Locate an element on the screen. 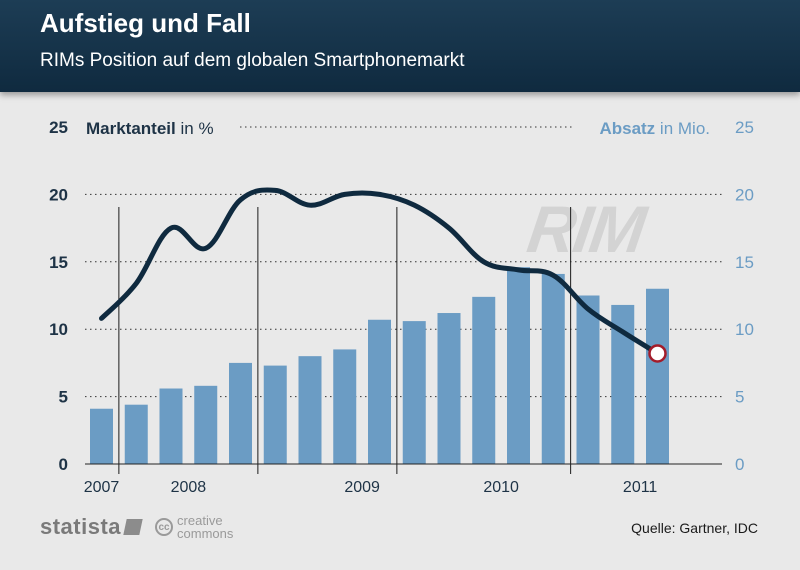  cc-text-bottom: commons is located at coordinates (205, 533).